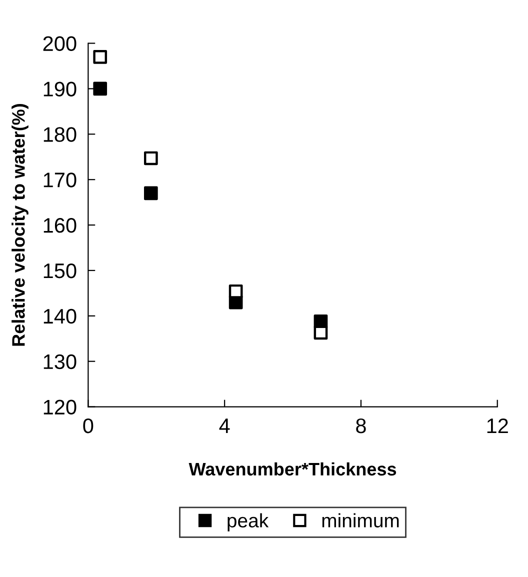 This screenshot has height=577, width=528. What do you see at coordinates (224, 425) in the screenshot?
I see `x-tick-label: 4` at bounding box center [224, 425].